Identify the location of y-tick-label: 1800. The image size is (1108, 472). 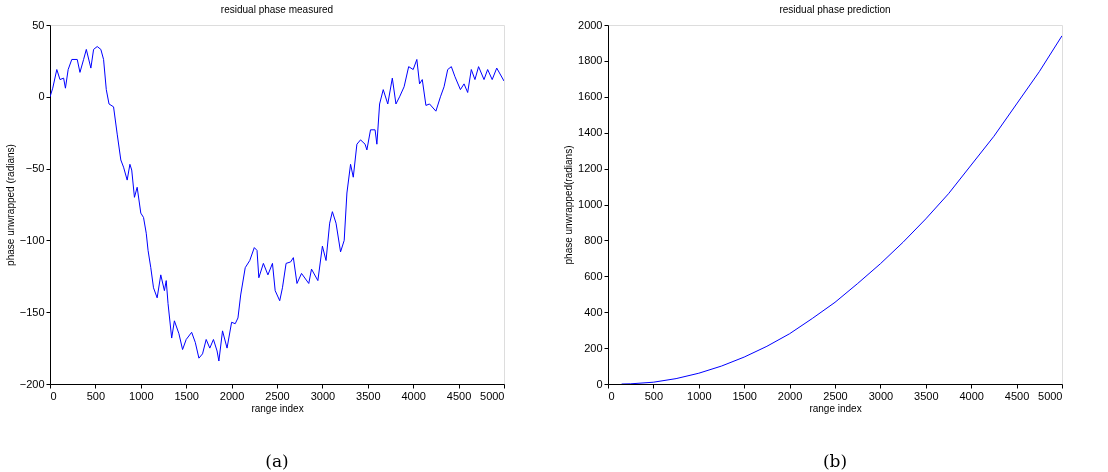
(590, 60).